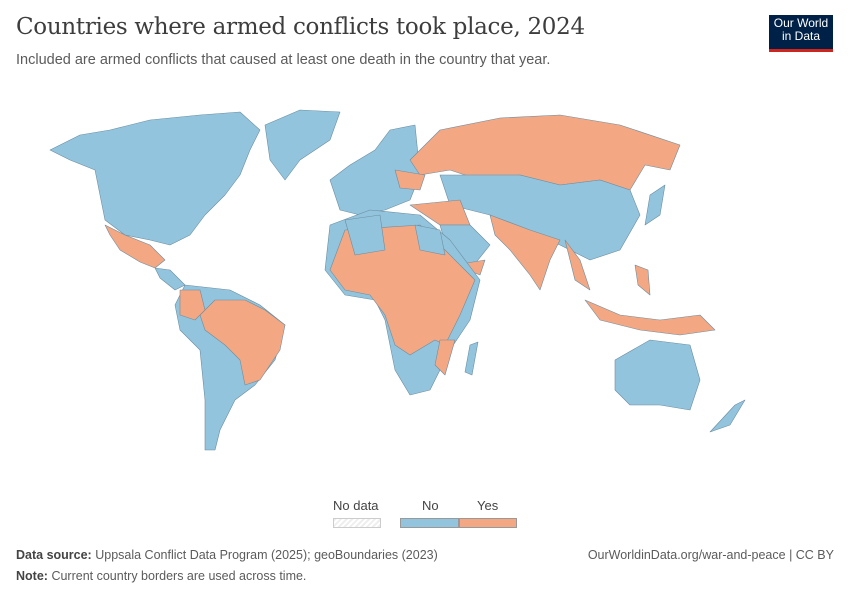  I want to click on note-label: Note:, so click(32, 576).